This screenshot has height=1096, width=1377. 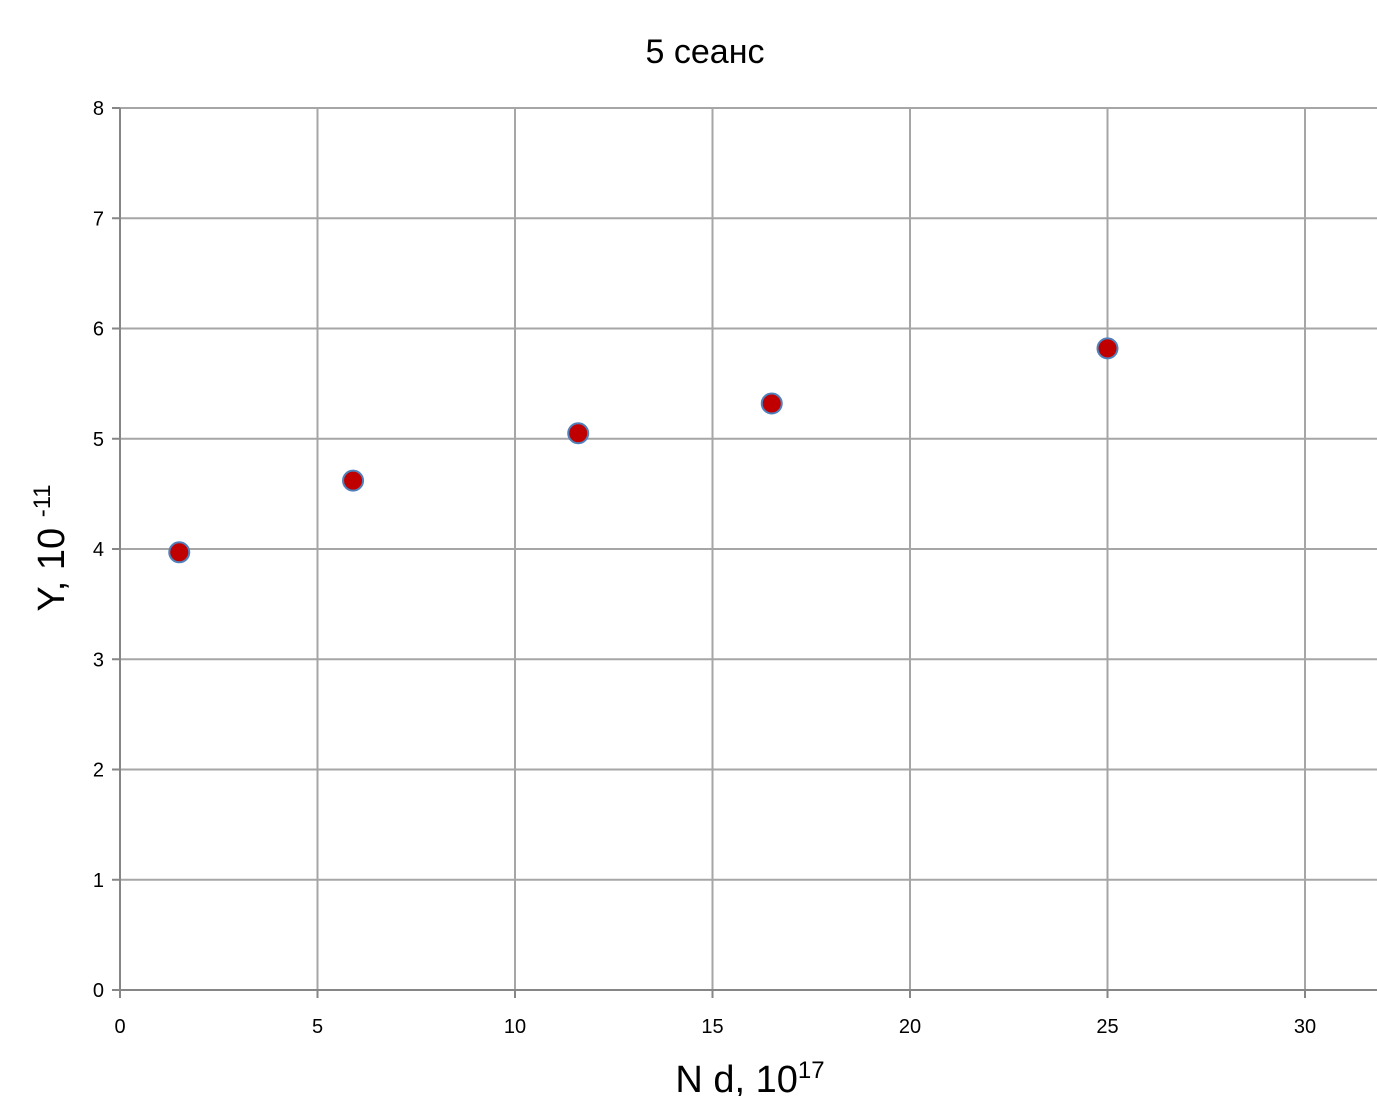 I want to click on y-axis-title: Y, 10 -11, so click(x=51, y=547).